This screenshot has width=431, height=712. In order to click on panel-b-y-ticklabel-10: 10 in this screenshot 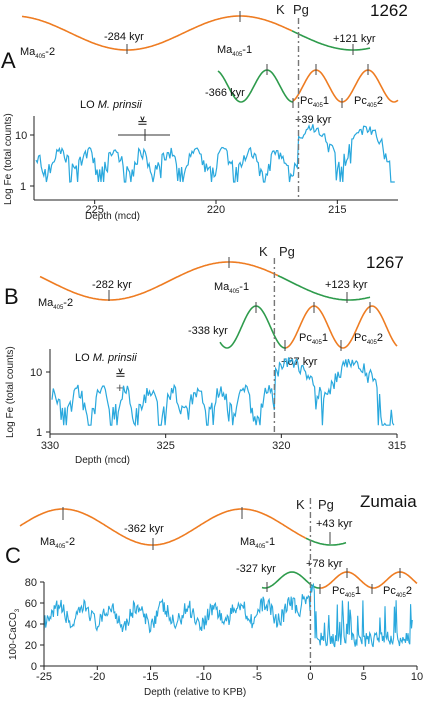, I will do `click(36, 373)`.